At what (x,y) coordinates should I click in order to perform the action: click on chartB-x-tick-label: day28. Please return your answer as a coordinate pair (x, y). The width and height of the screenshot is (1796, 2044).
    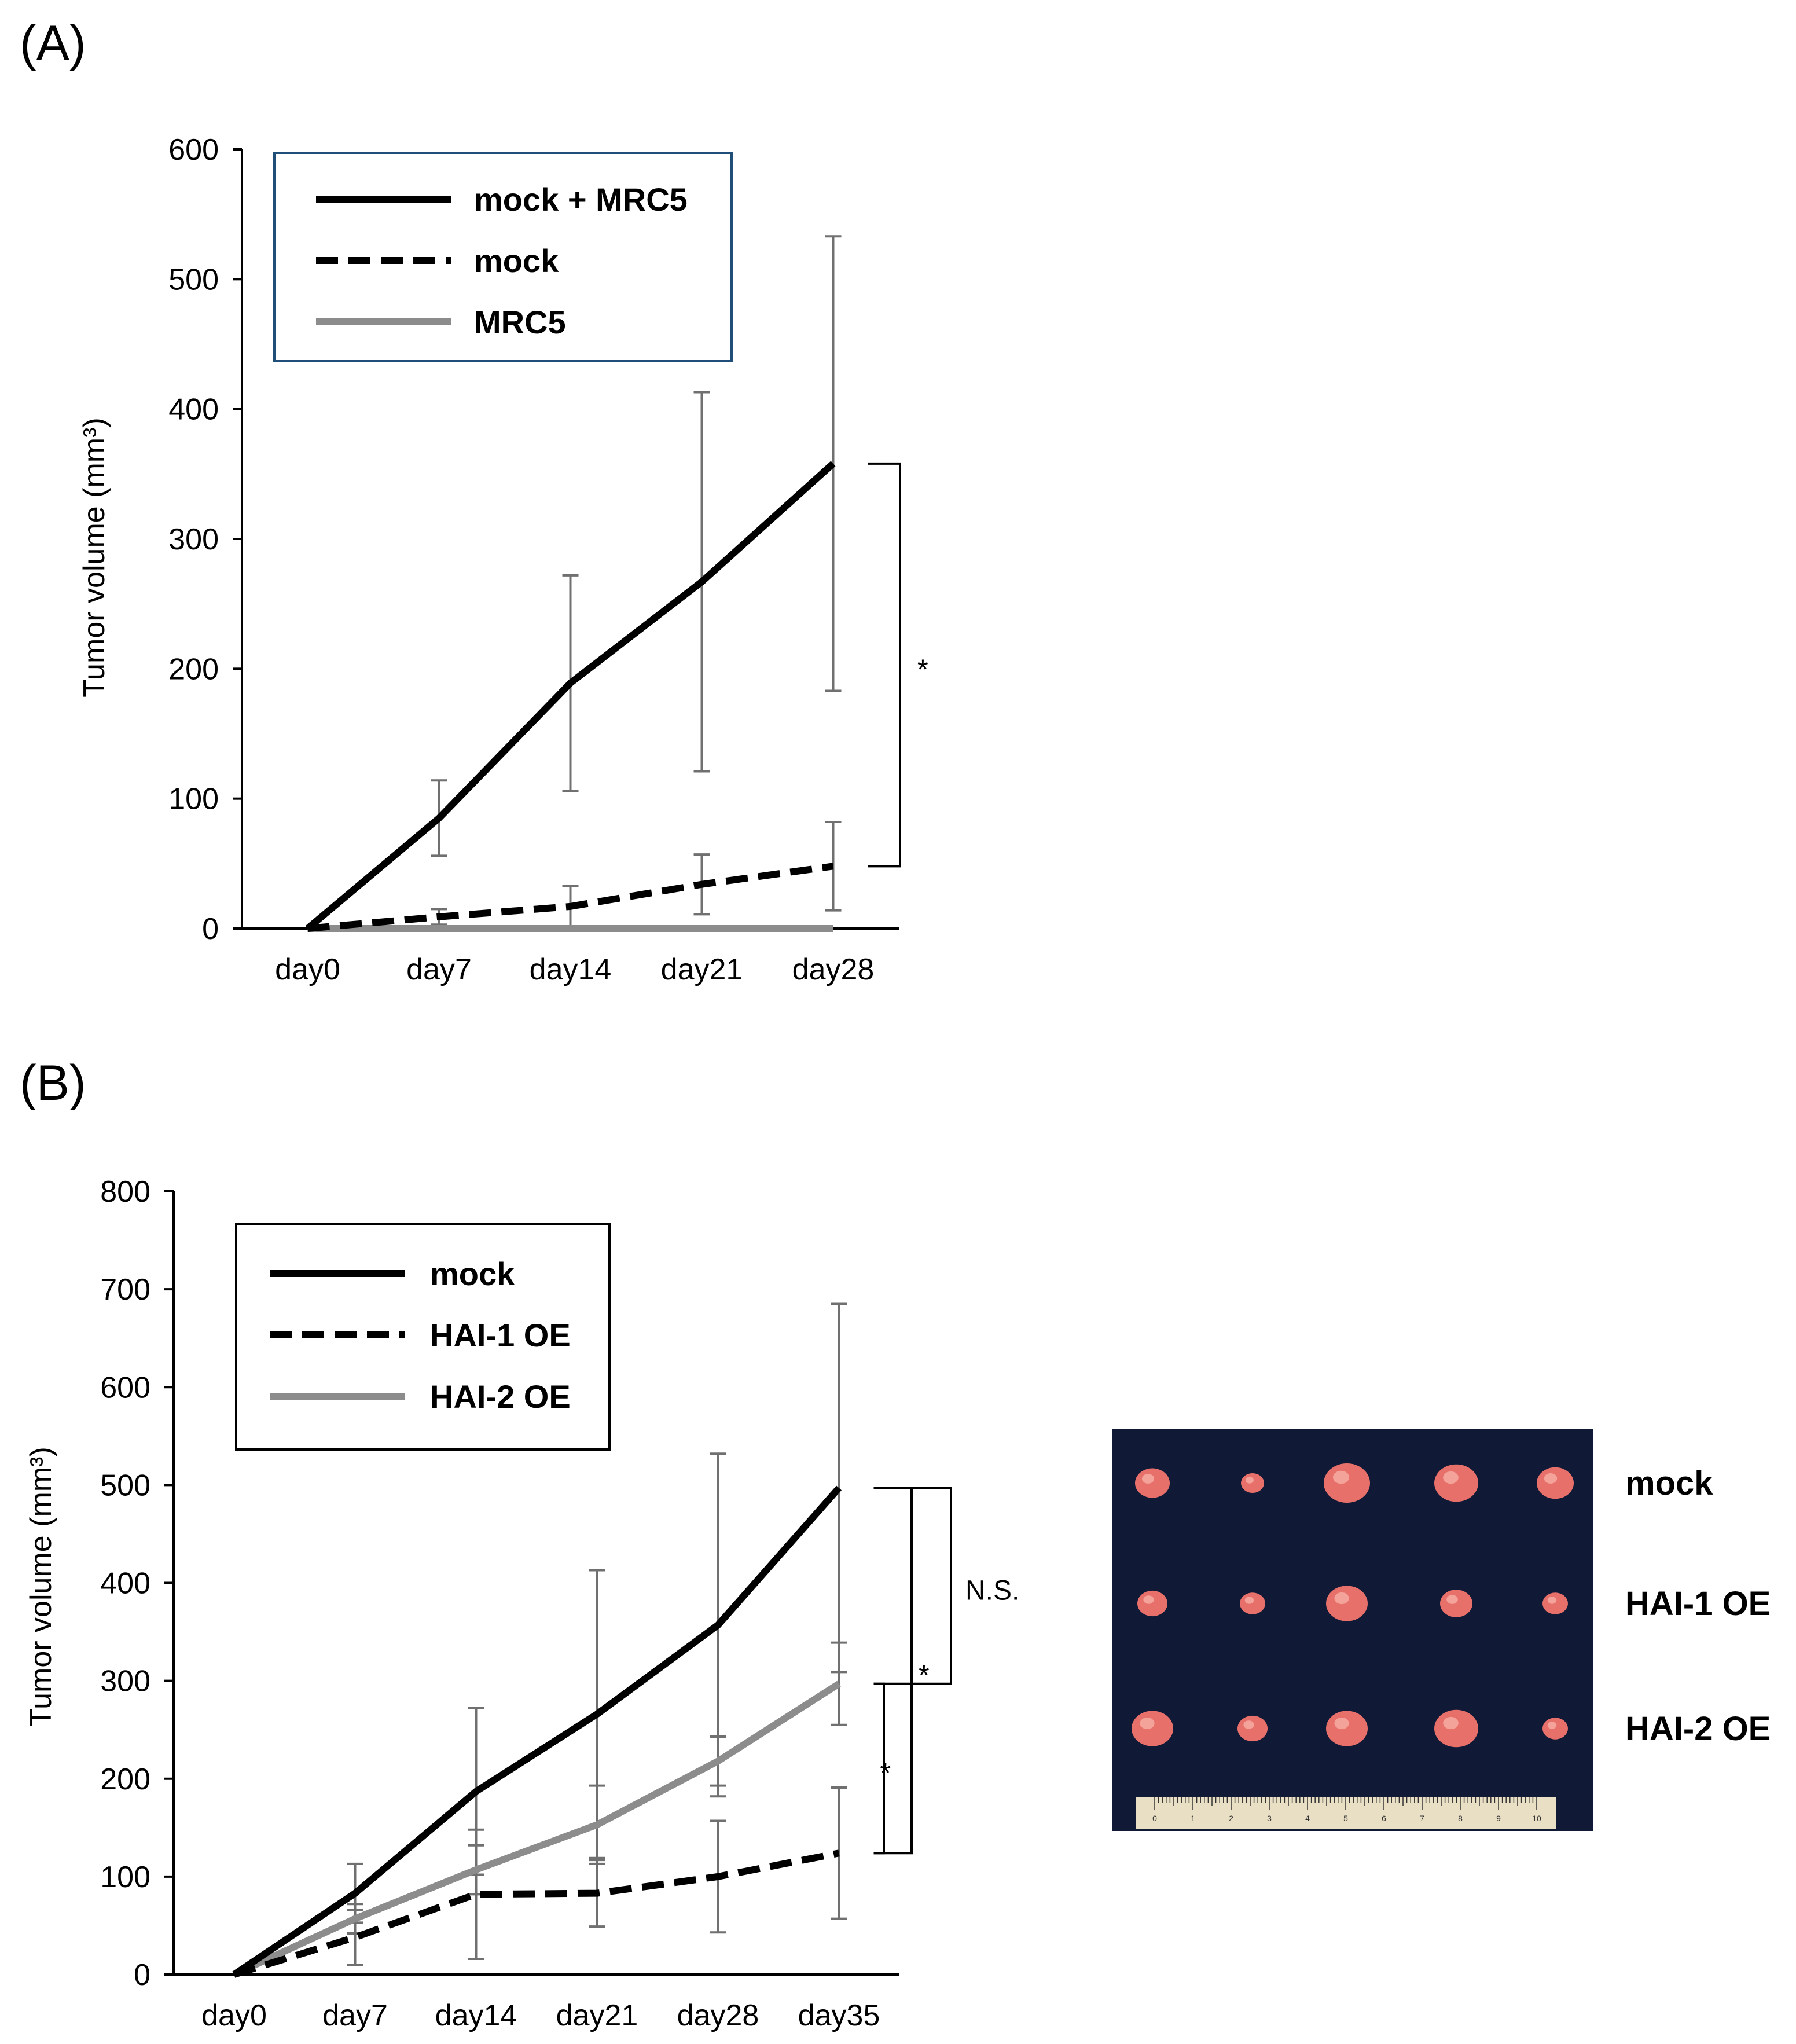
    Looking at the image, I should click on (718, 2015).